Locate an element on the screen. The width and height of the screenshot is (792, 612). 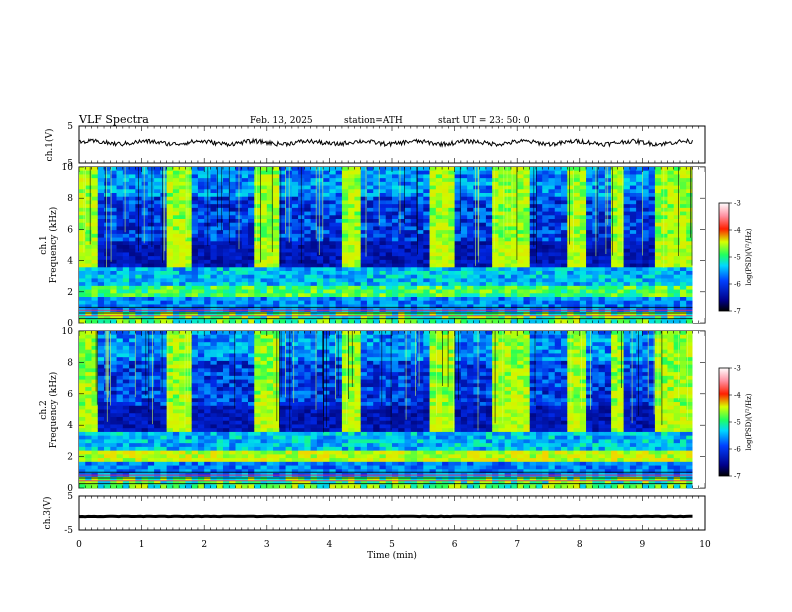
x-tick-label: 1 is located at coordinates (142, 545).